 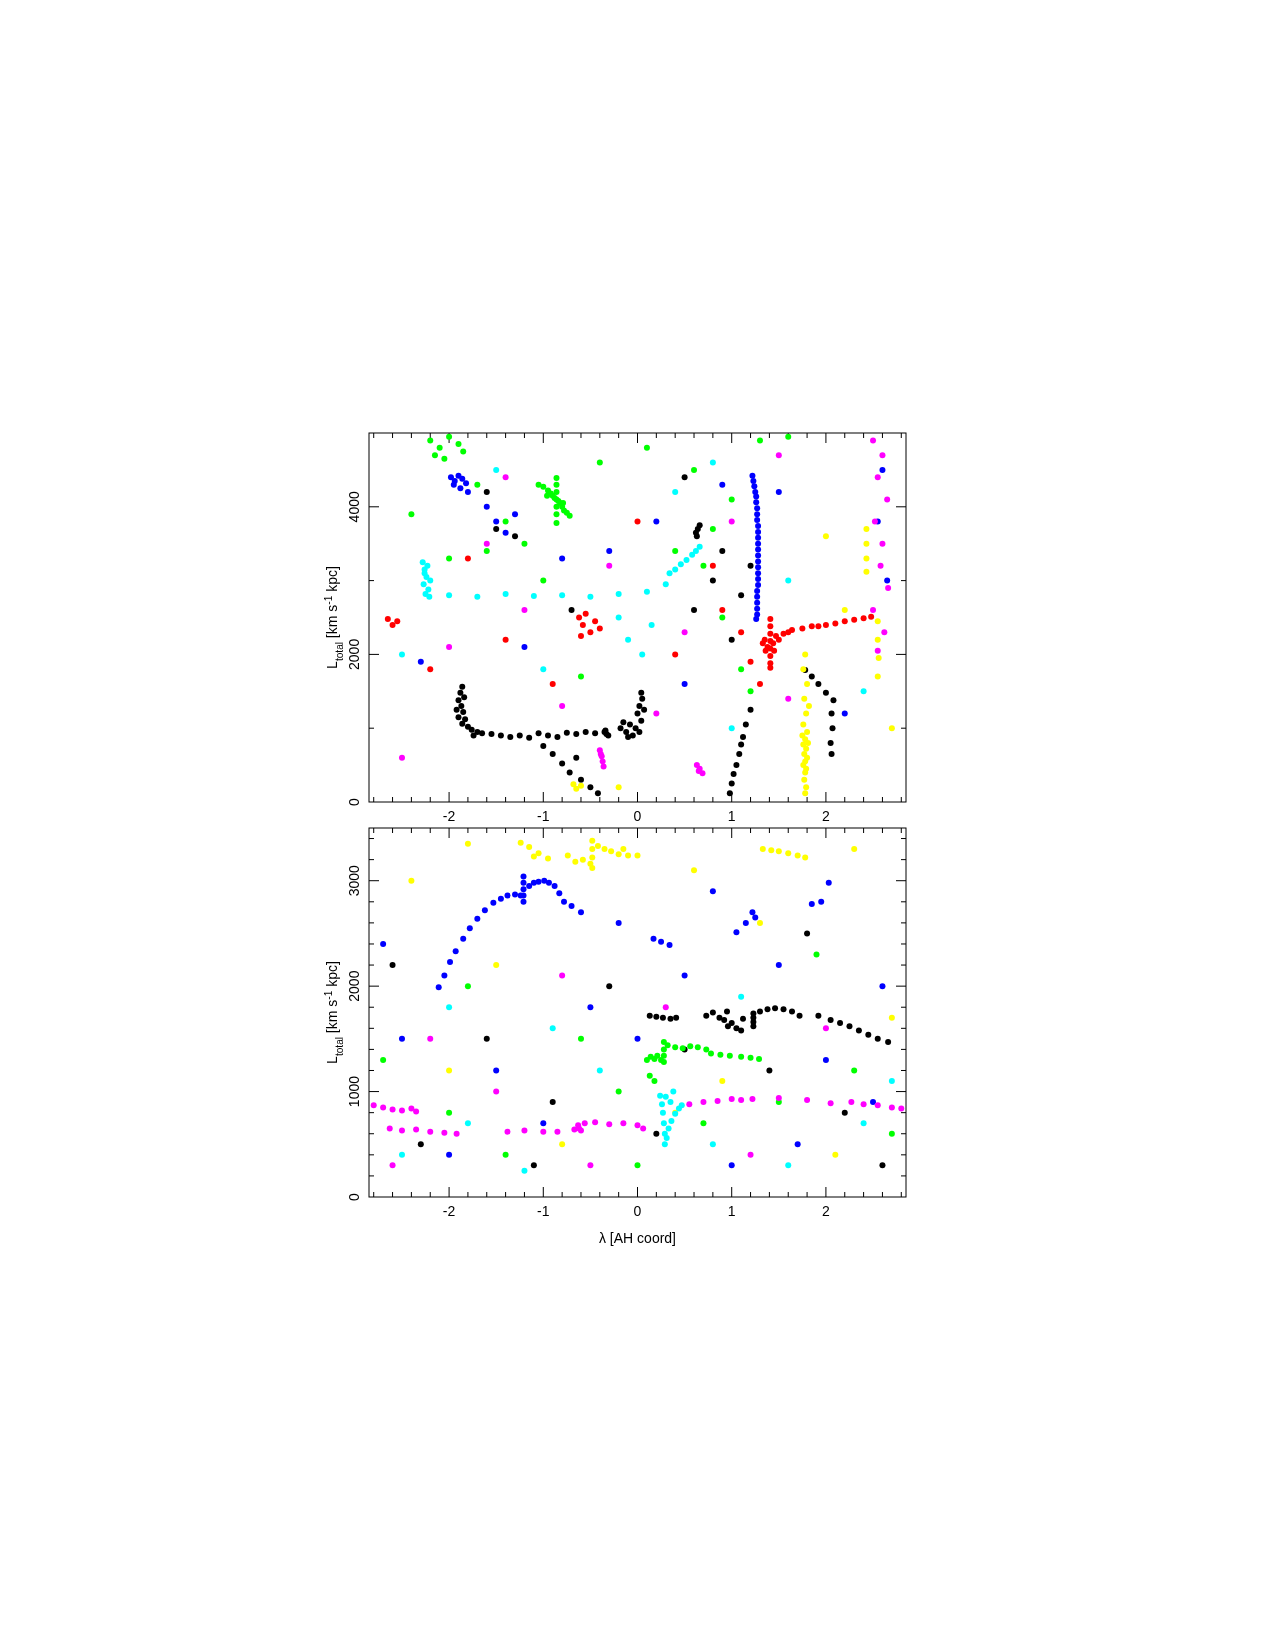 I want to click on y-tick-label: 3000, so click(x=354, y=880).